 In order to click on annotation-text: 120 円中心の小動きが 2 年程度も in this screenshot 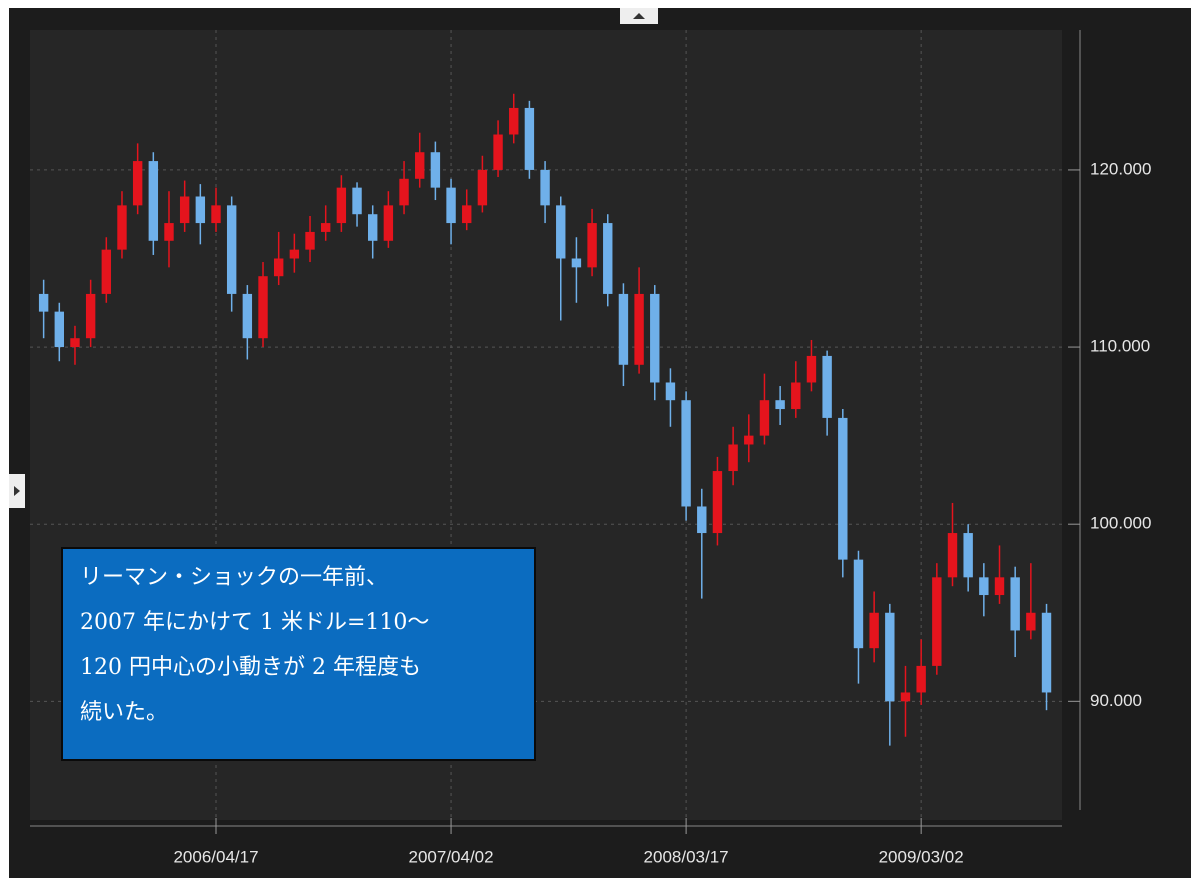, I will do `click(250, 667)`.